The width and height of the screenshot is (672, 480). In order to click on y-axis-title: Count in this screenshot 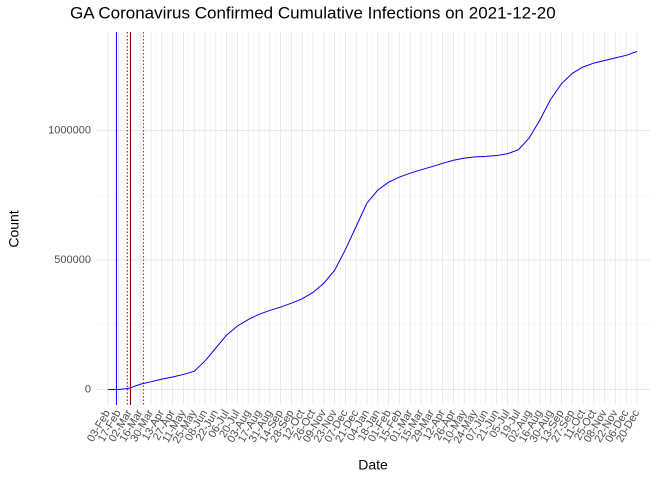, I will do `click(14, 228)`.